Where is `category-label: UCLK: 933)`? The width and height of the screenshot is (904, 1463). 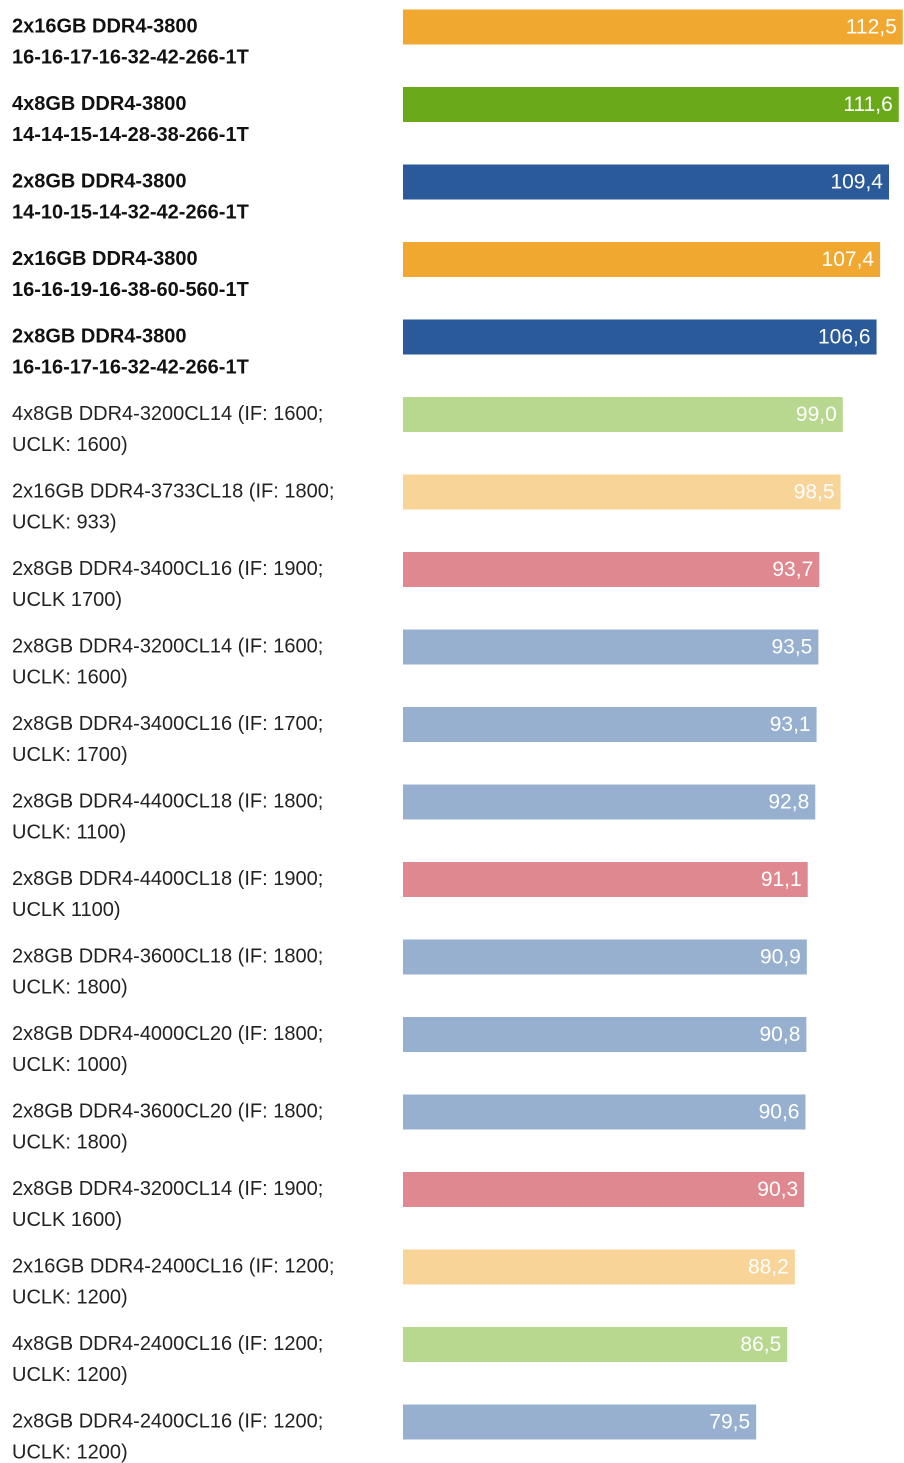
category-label: UCLK: 933) is located at coordinates (64, 522).